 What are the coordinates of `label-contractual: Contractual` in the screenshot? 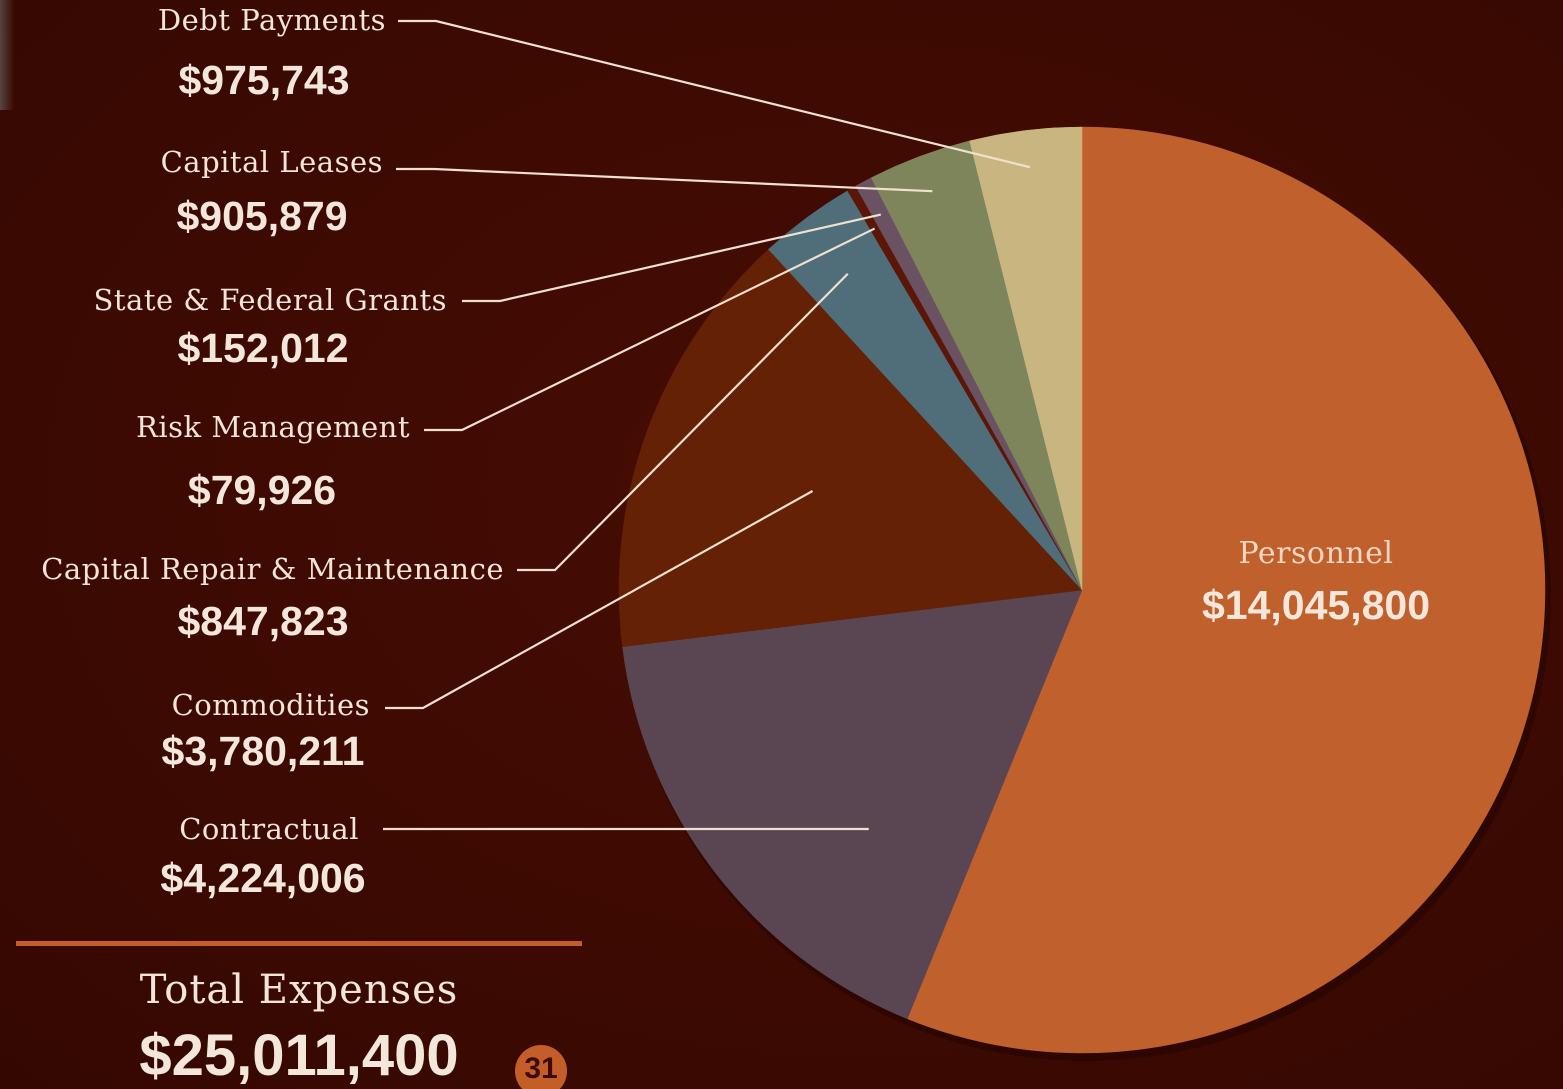 It's located at (269, 829).